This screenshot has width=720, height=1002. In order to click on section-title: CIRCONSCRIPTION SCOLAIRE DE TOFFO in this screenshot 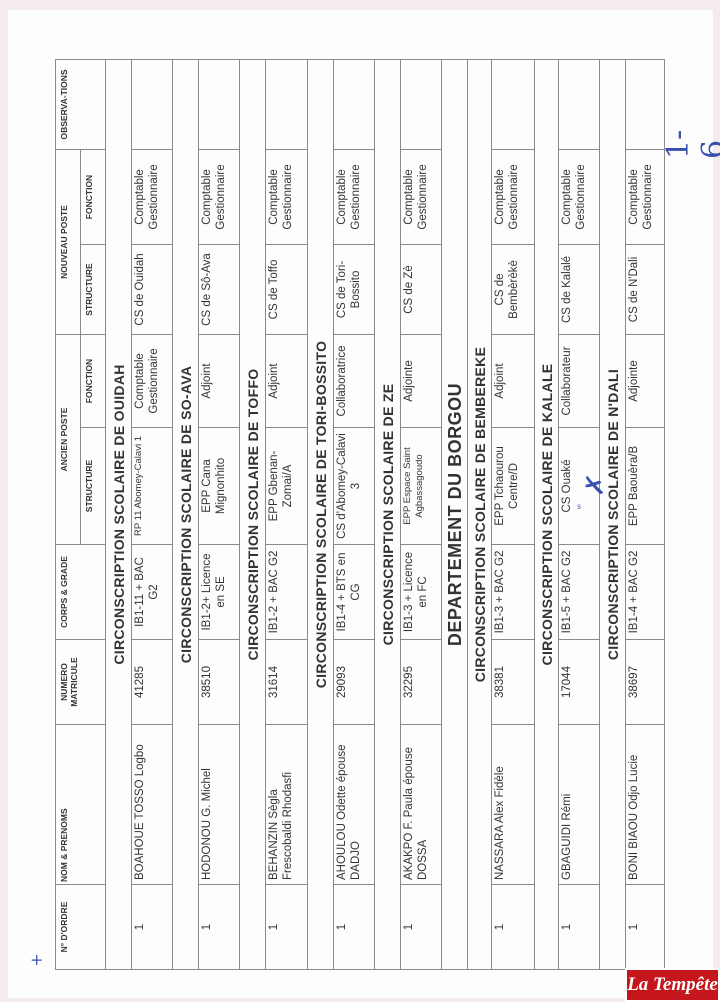, I will do `click(252, 514)`.